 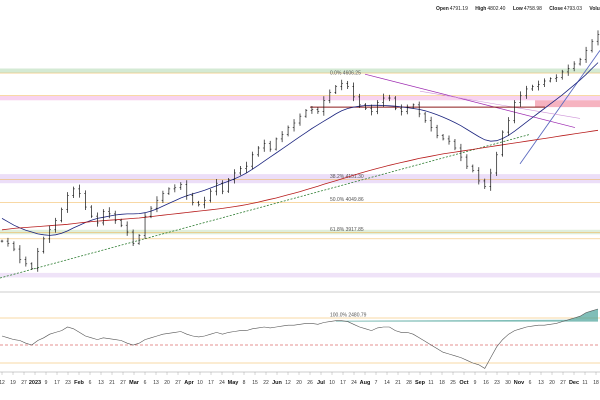 I want to click on magenta-zone-upper, so click(x=300, y=98).